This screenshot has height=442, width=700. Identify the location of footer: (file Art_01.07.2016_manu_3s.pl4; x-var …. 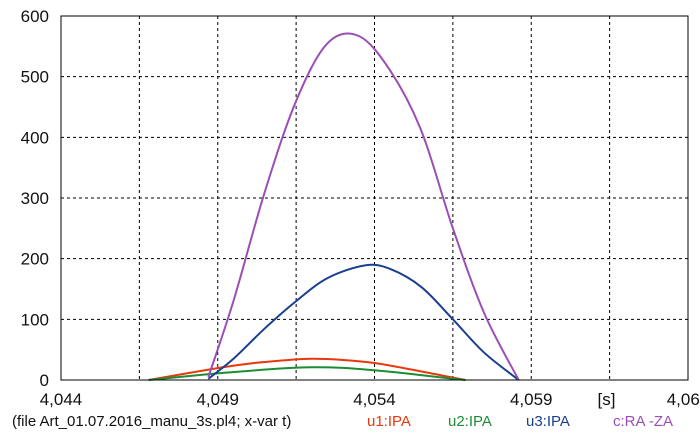
(350, 425).